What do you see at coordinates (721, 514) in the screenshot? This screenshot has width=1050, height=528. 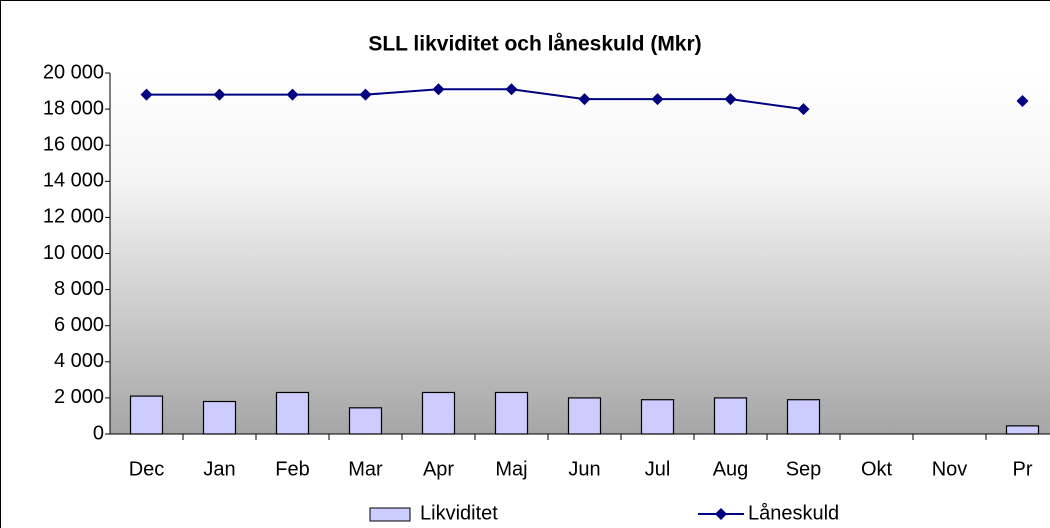 I see `legend-marker` at bounding box center [721, 514].